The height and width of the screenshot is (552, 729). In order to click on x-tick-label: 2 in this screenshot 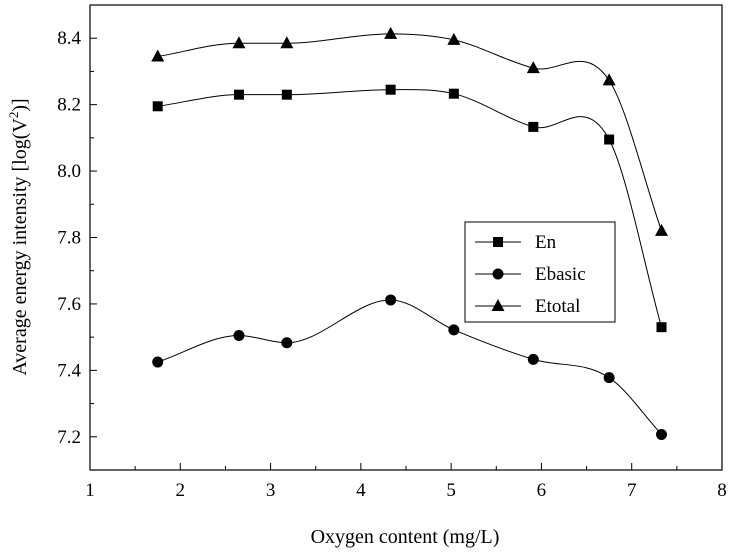, I will do `click(181, 490)`.